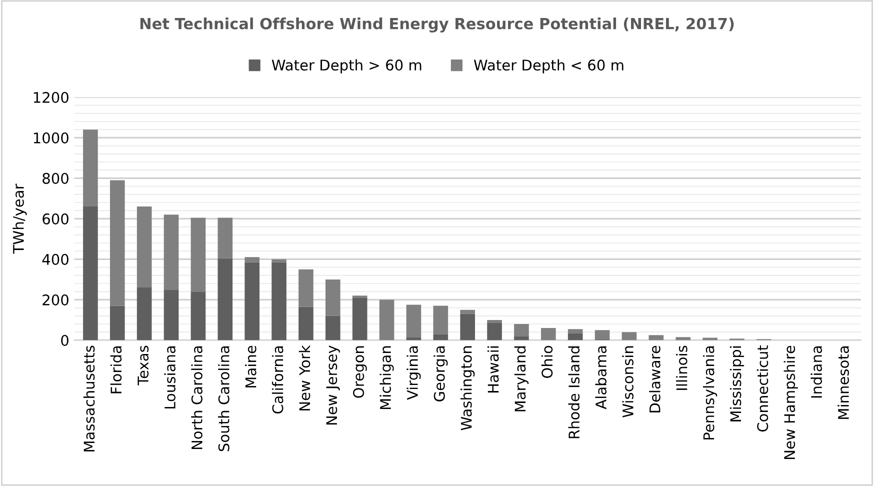 This screenshot has height=486, width=874. I want to click on x-tick-label: Maine, so click(250, 367).